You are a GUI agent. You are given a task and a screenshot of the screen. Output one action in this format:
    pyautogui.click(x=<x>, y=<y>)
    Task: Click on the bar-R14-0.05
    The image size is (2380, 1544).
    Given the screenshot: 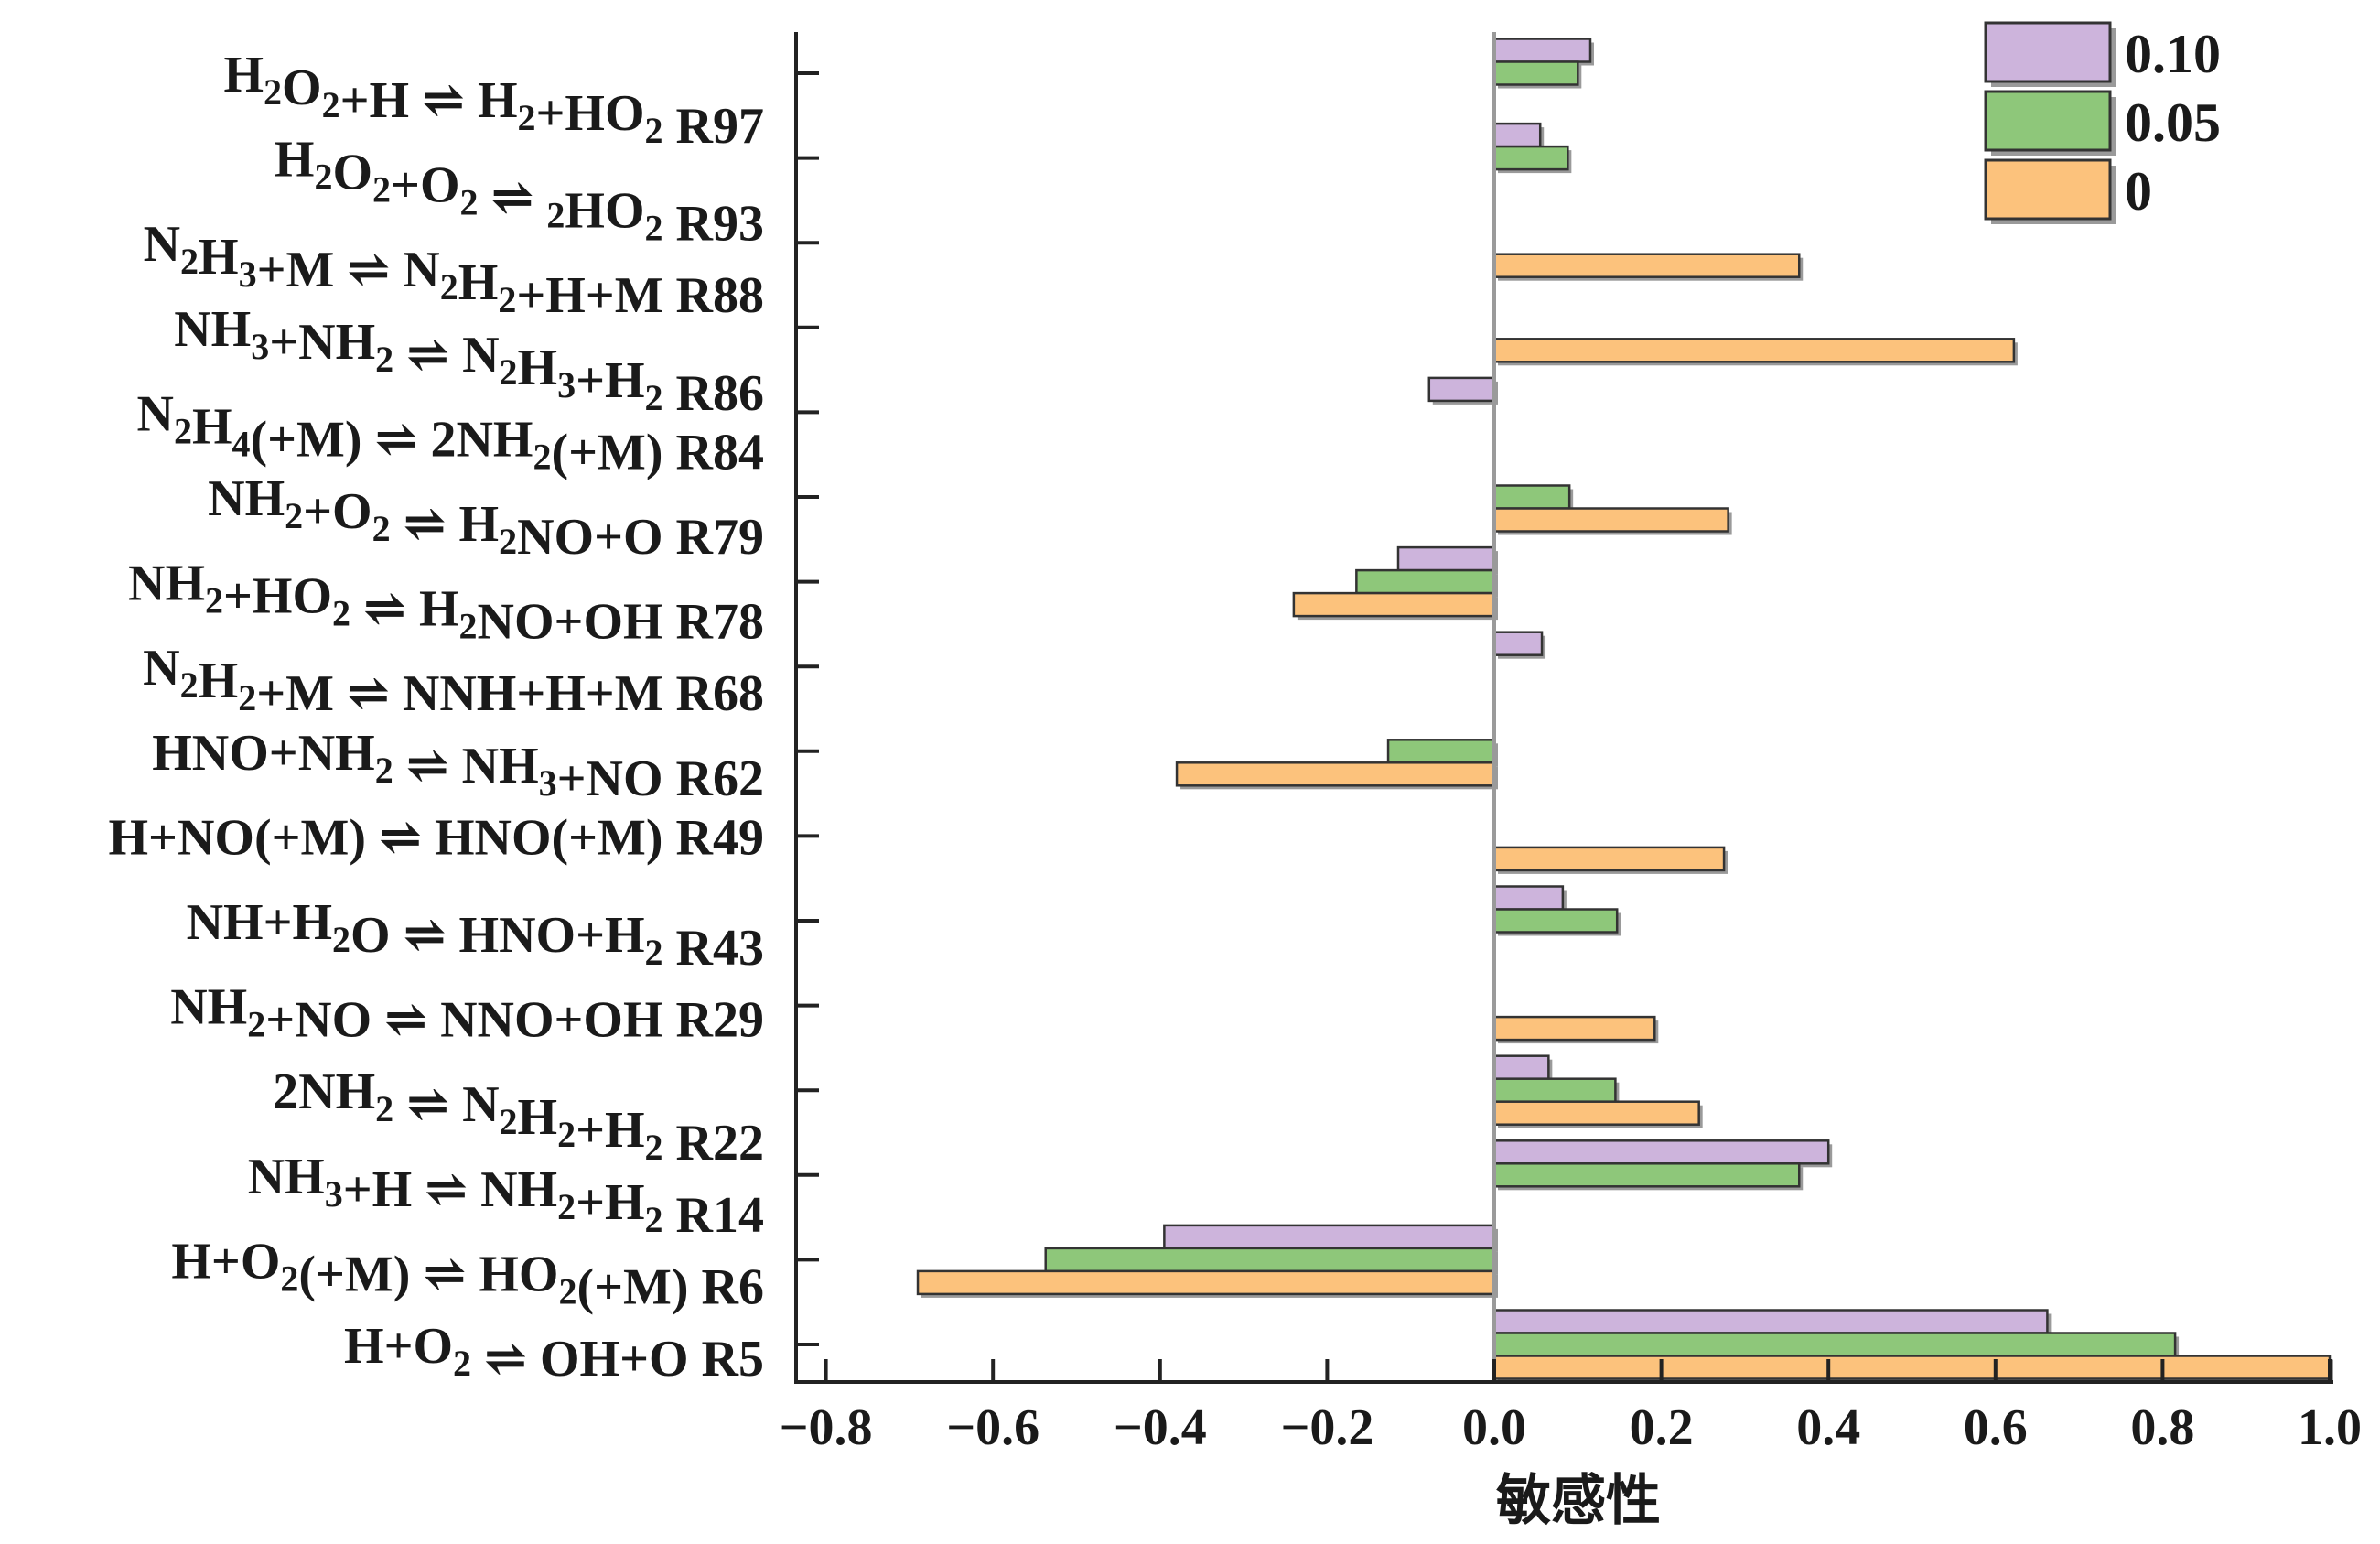 What is the action you would take?
    pyautogui.click(x=1646, y=1175)
    